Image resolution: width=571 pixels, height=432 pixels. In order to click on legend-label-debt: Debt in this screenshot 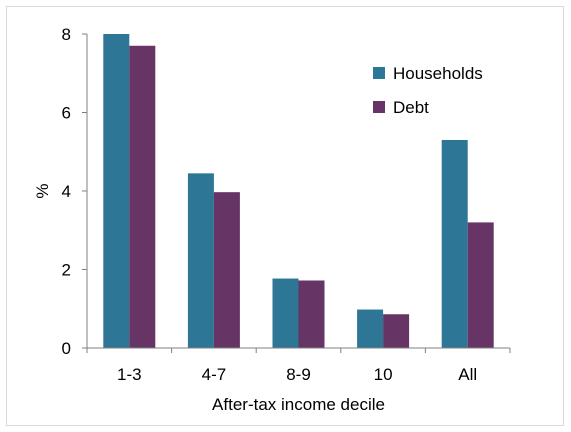, I will do `click(411, 107)`.